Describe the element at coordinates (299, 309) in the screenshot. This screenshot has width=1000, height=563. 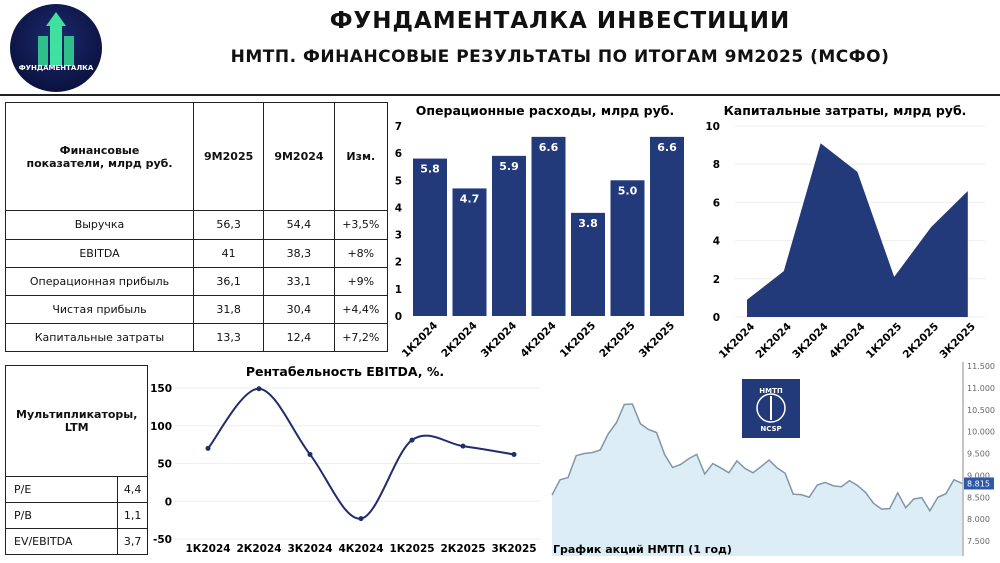
I see `table-cell: 30,4` at that location.